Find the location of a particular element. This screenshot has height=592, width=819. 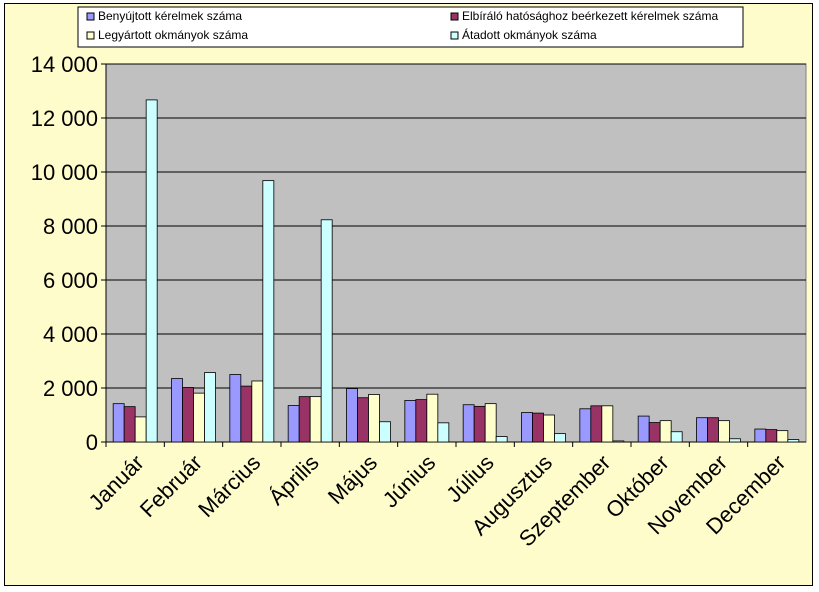

y-tick-label: 4 000 is located at coordinates (70, 334).